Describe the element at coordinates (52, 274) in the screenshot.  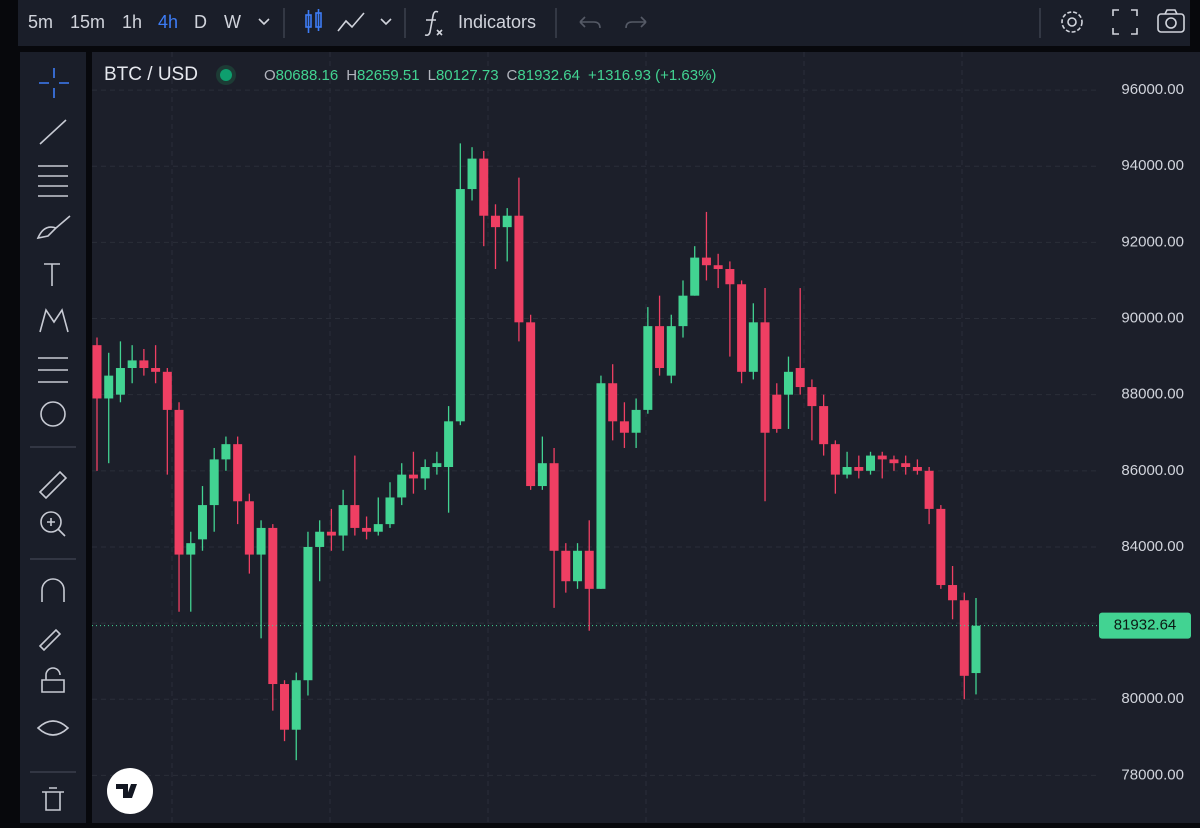
I see `text-tool` at that location.